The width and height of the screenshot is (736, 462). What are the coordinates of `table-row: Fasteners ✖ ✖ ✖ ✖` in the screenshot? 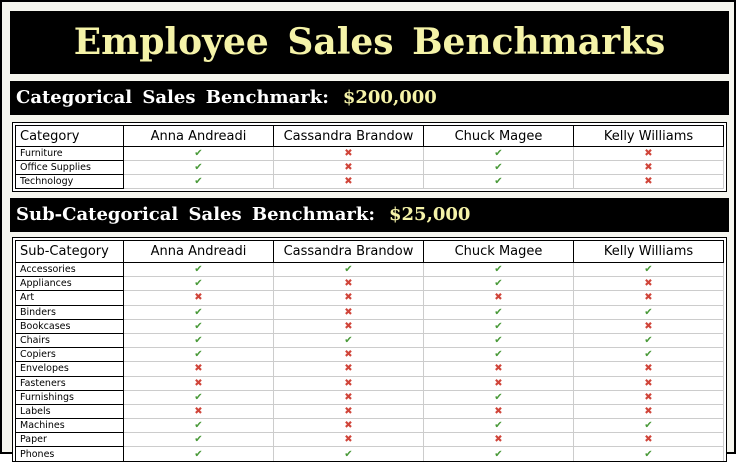 It's located at (369, 383).